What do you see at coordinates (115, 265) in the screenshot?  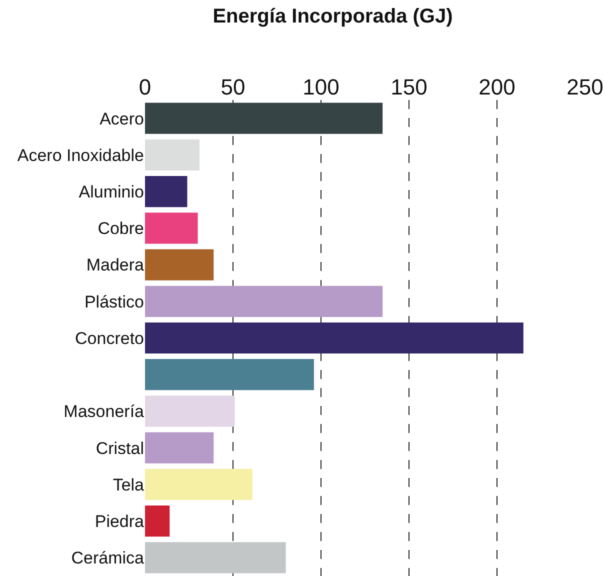 I see `y-tick-label: Madera` at bounding box center [115, 265].